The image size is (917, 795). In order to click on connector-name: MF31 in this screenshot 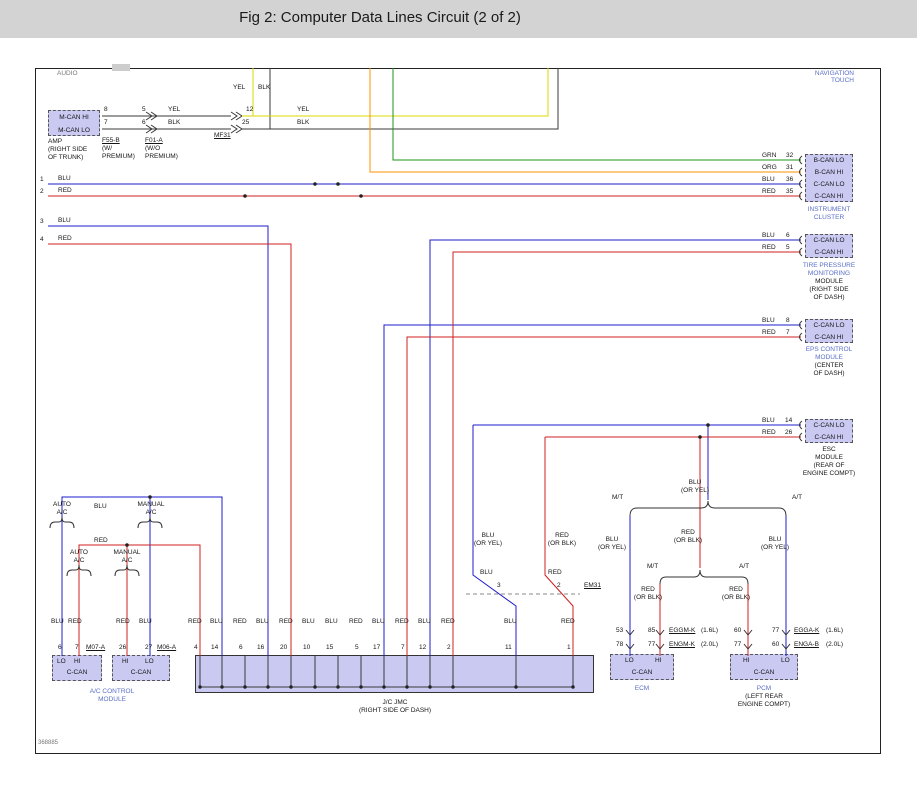, I will do `click(222, 135)`.